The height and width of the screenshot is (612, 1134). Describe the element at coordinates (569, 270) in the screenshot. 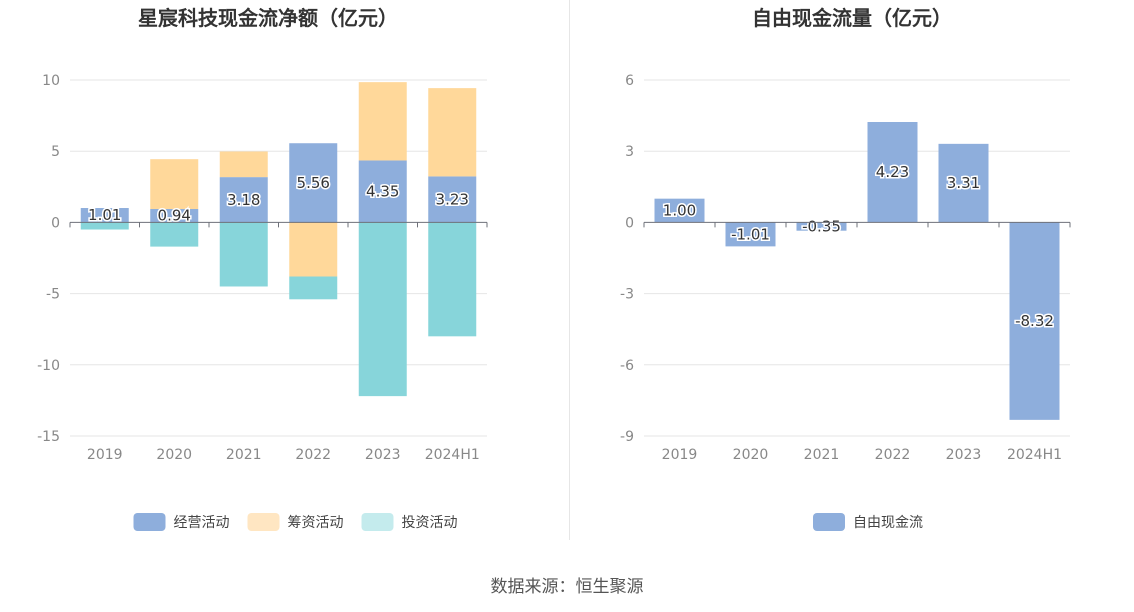

I see `panel-divider` at that location.